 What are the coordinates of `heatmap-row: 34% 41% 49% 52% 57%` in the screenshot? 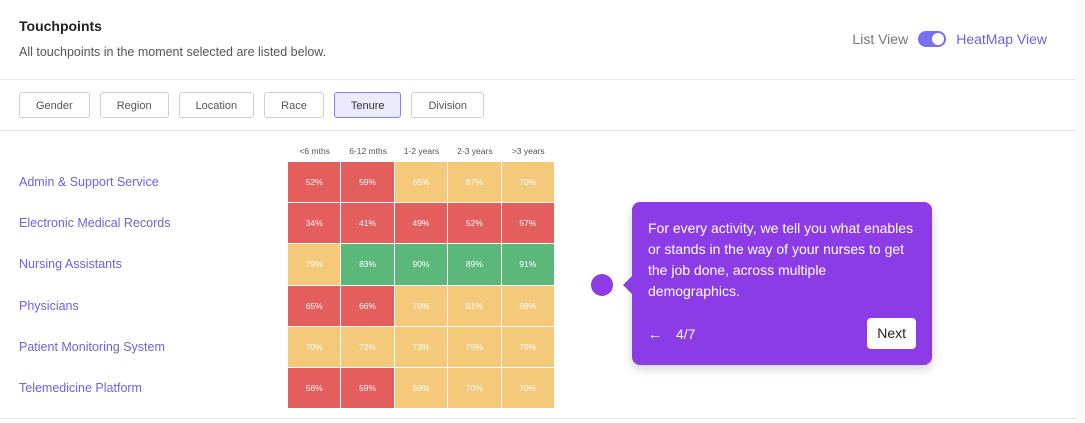 It's located at (421, 223).